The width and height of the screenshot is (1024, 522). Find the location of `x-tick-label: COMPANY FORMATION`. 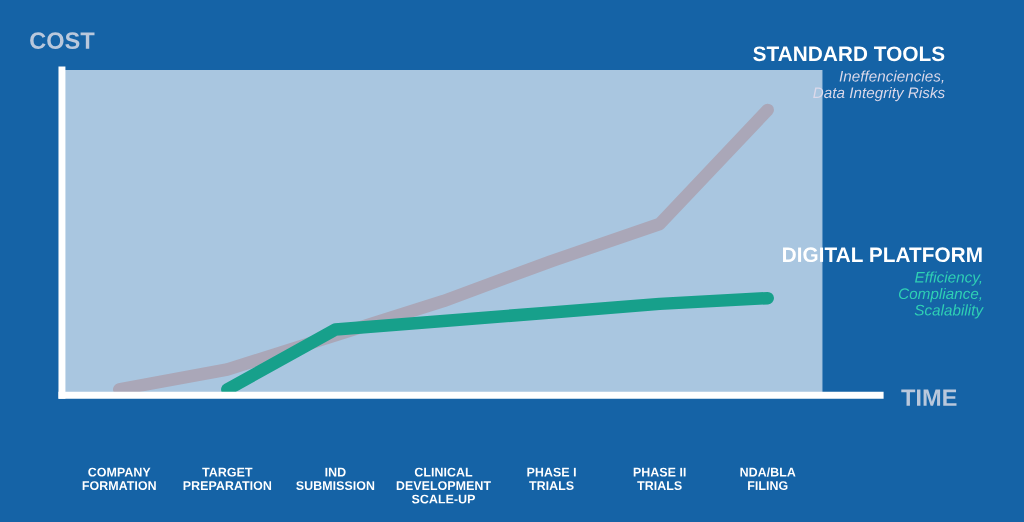

x-tick-label: COMPANY FORMATION is located at coordinates (119, 479).